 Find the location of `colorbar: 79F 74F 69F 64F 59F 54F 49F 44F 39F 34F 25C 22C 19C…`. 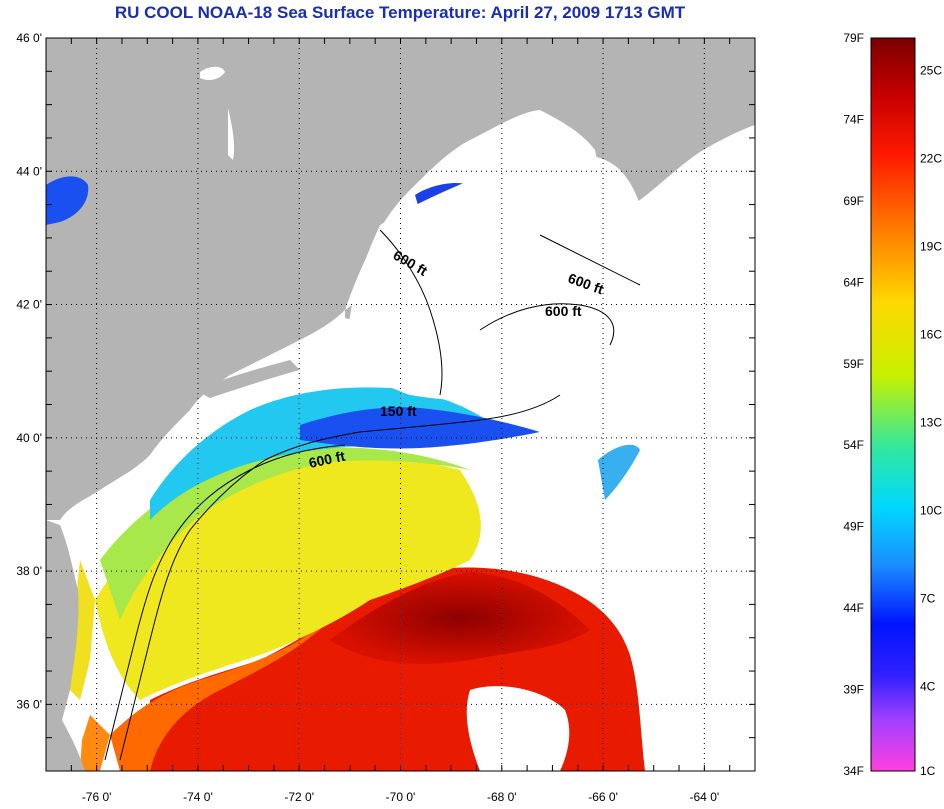

colorbar: 79F 74F 69F 64F 59F 54F 49F 44F 39F 34F 25C 22C 19C… is located at coordinates (892, 404).